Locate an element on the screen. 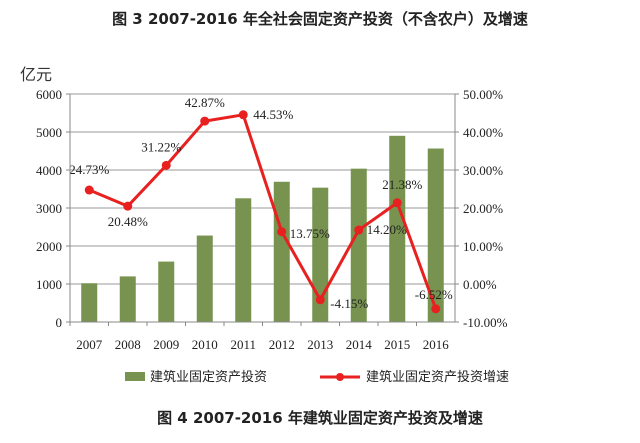 This screenshot has height=443, width=640. right-tick-label: 40.00% is located at coordinates (483, 132).